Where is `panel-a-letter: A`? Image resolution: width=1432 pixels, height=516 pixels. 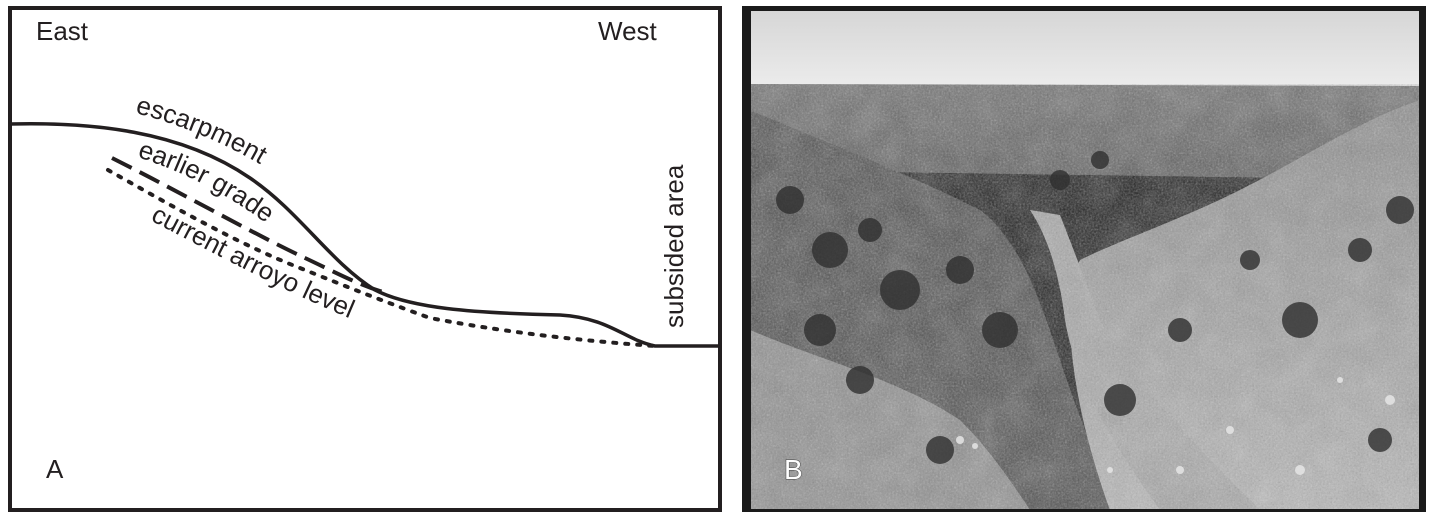
panel-a-letter: A is located at coordinates (55, 469).